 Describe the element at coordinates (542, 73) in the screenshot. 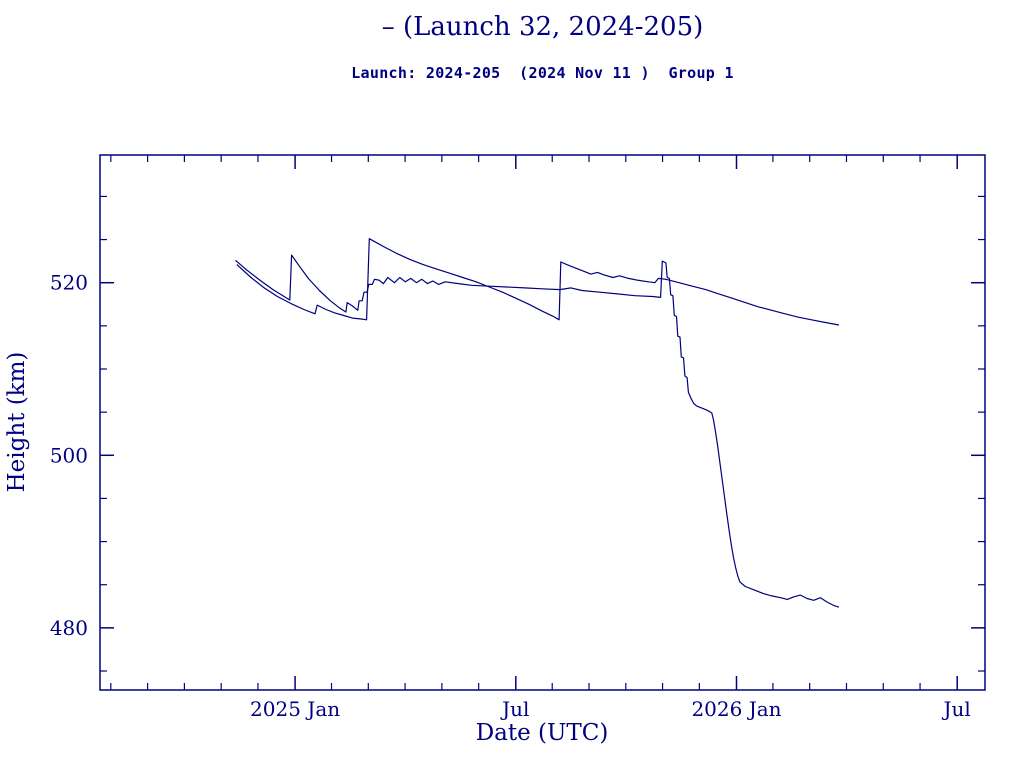

I see `chart-subtitle: Launch: 2024-205 (2024 Nov 11 ) Group 1` at that location.